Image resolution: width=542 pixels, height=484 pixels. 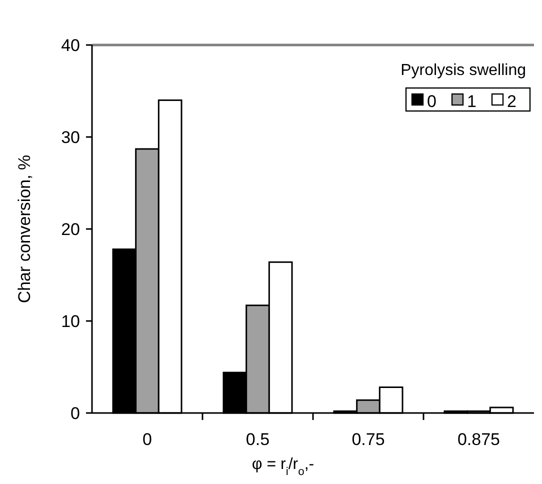 I want to click on legend-label: 0, so click(x=431, y=101).